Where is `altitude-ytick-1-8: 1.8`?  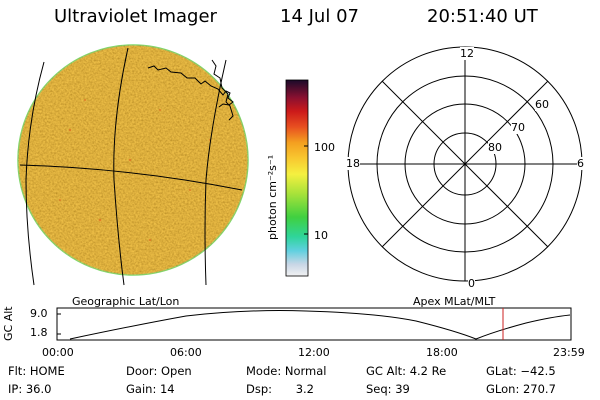 altitude-ytick-1-8: 1.8 is located at coordinates (39, 332).